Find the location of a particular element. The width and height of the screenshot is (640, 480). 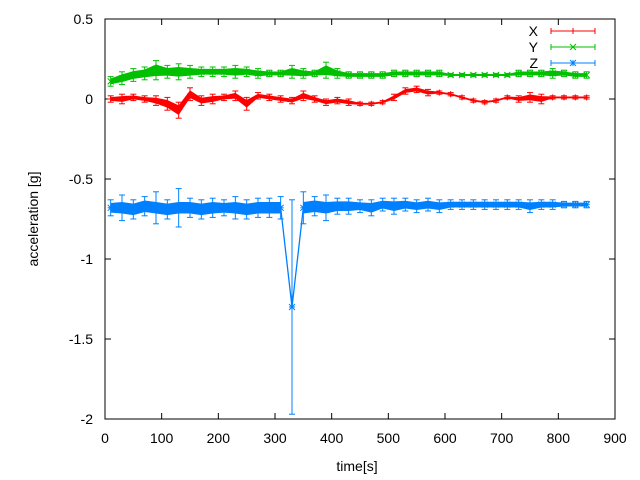

series-X is located at coordinates (348, 102).